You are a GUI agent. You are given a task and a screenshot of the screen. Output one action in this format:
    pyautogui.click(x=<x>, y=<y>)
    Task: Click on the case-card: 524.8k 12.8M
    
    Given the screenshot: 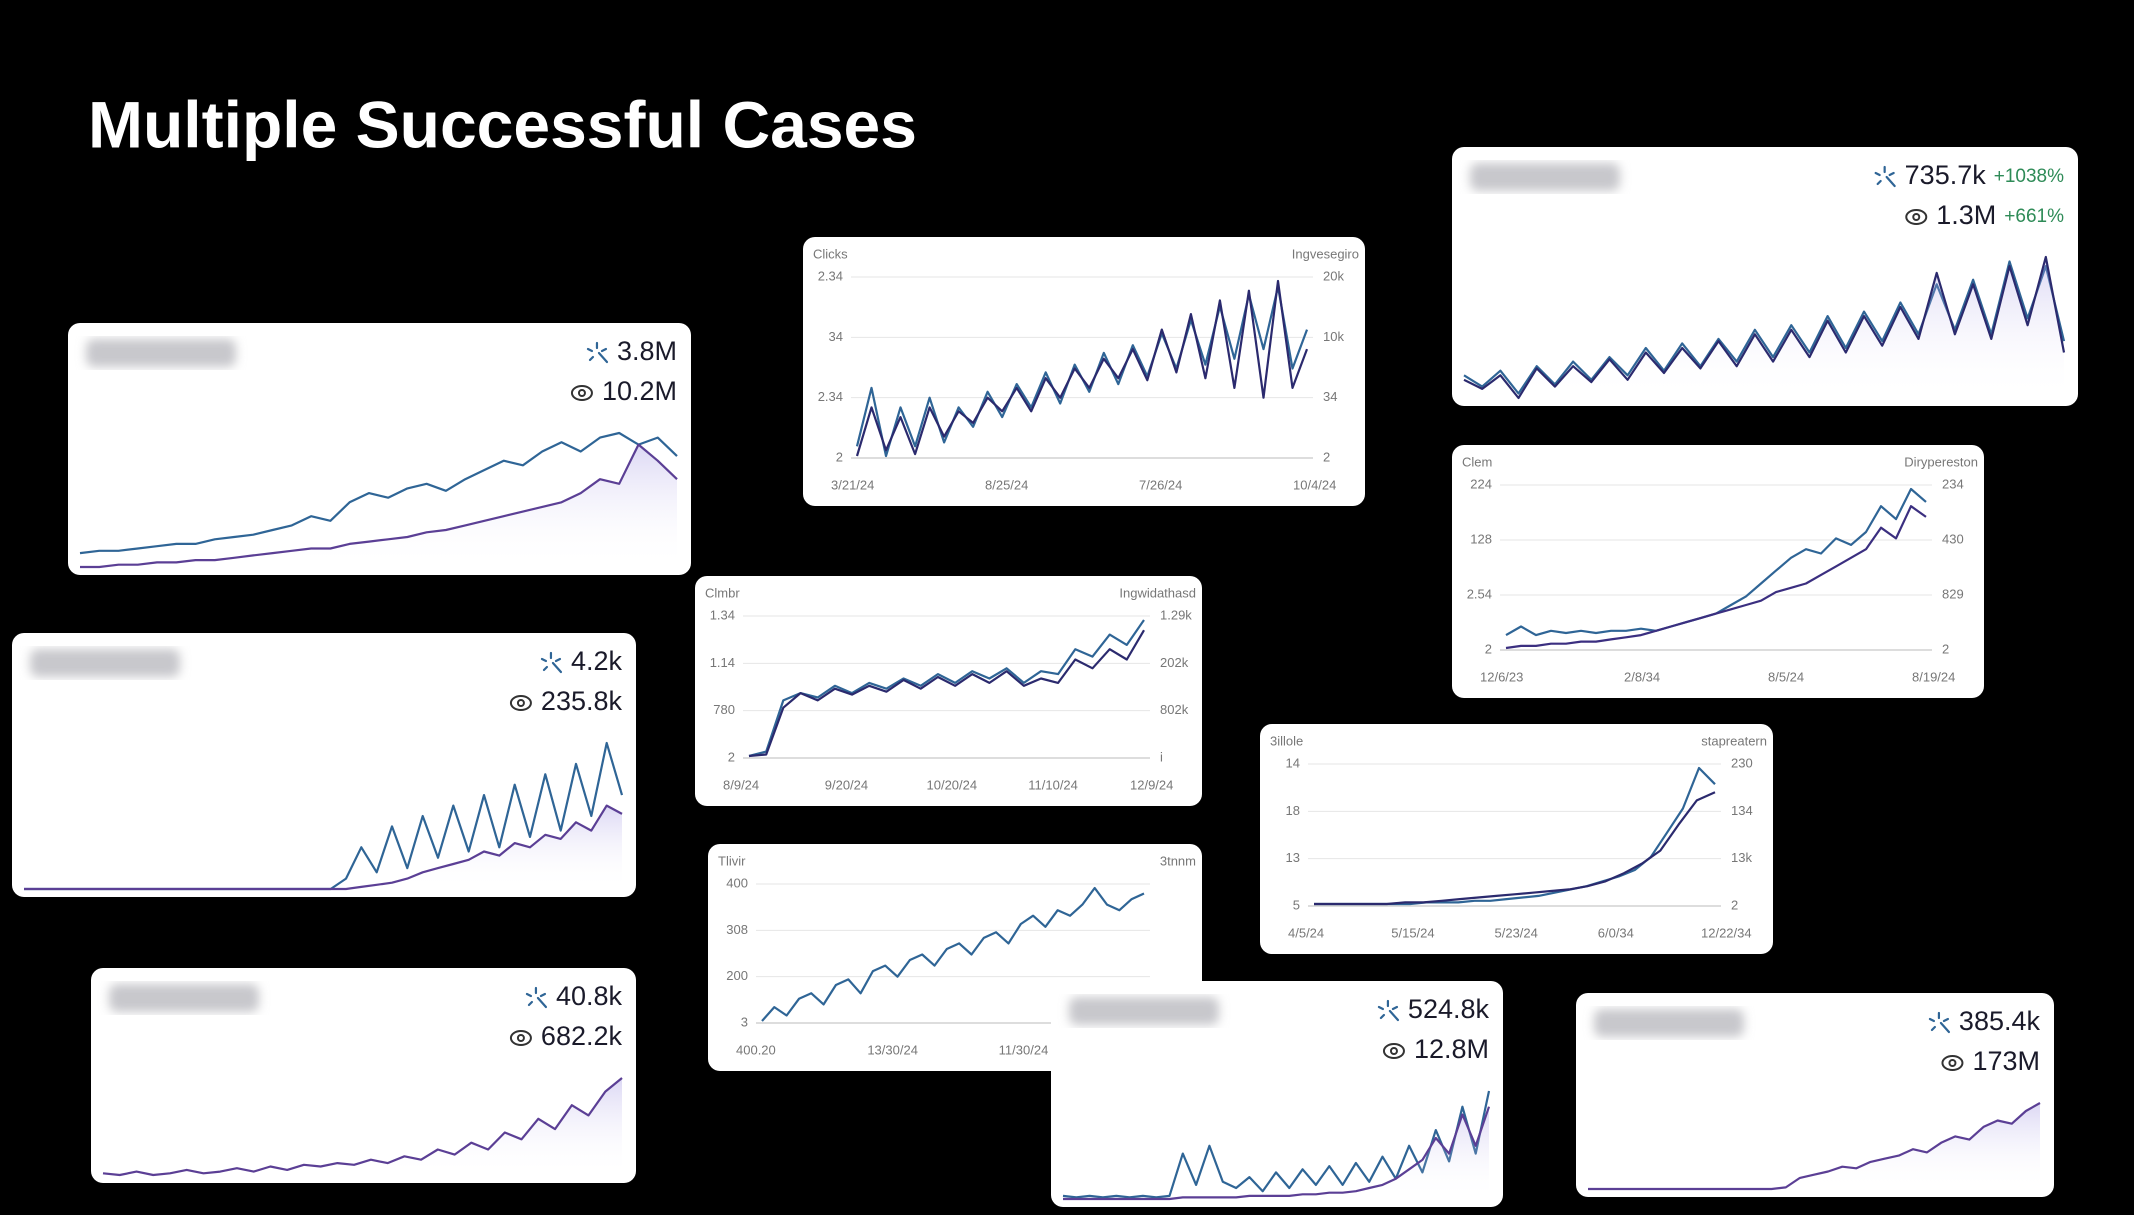 What is the action you would take?
    pyautogui.click(x=1277, y=1094)
    